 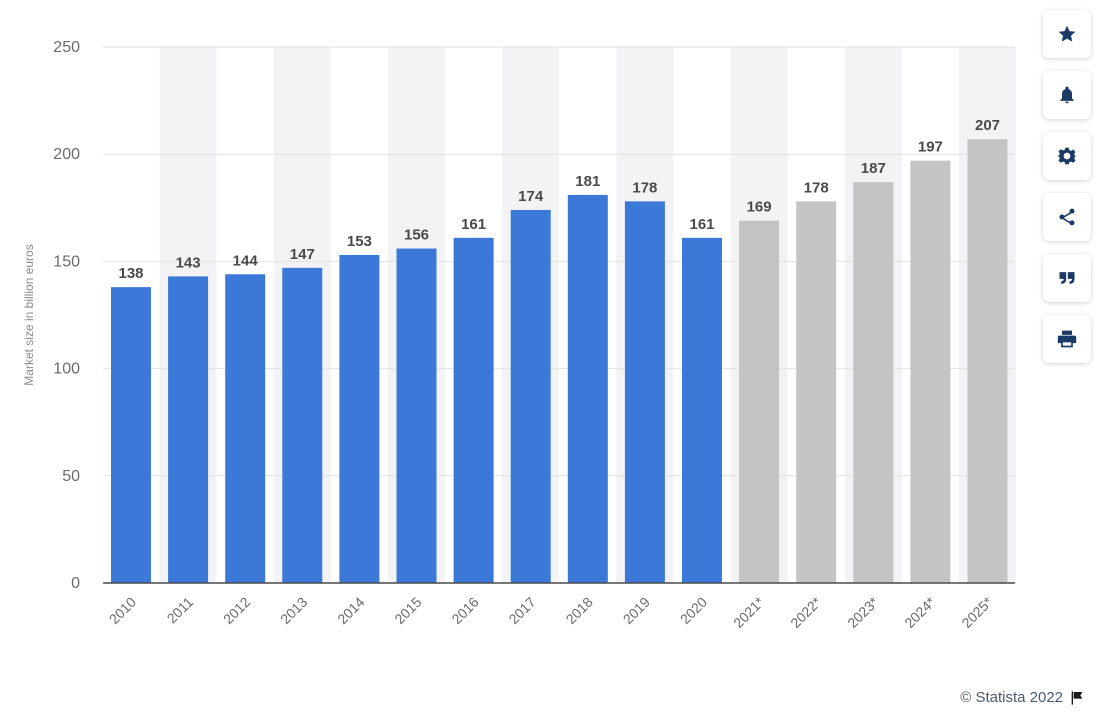 What do you see at coordinates (749, 612) in the screenshot?
I see `x-tick-label: 2021*` at bounding box center [749, 612].